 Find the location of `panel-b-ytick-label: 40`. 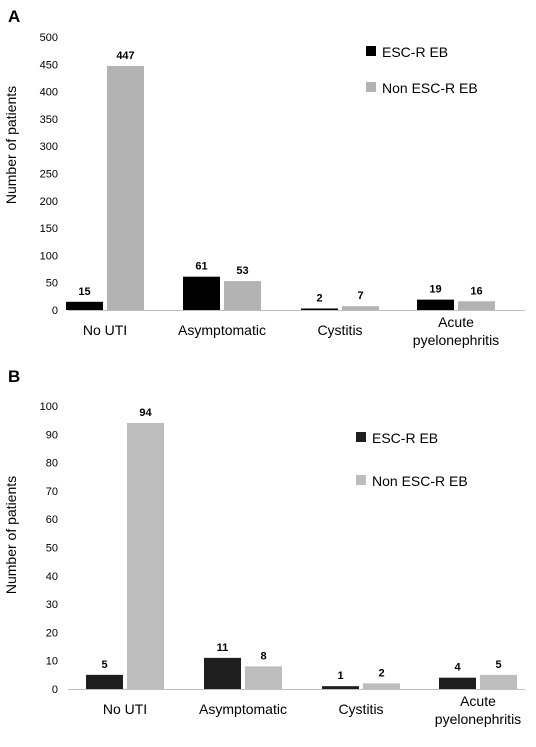

panel-b-ytick-label: 40 is located at coordinates (52, 577).